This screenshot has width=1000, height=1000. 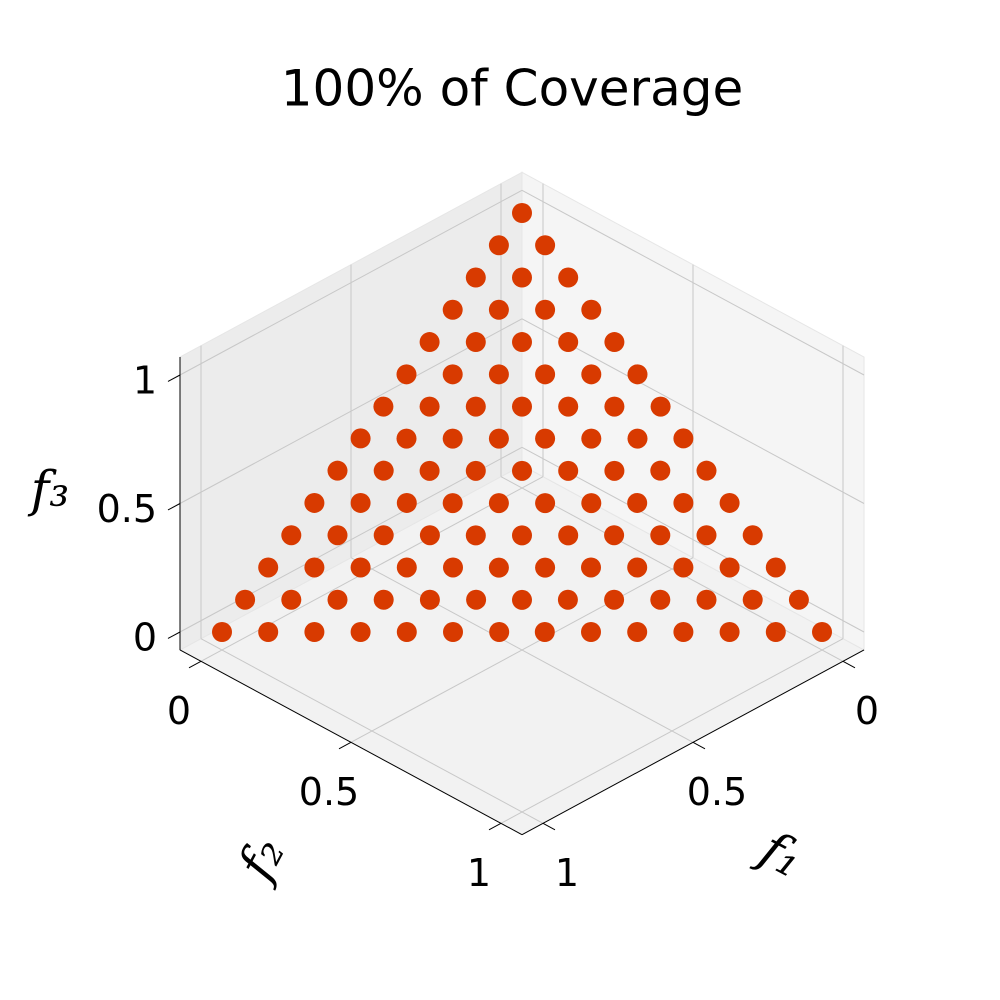 I want to click on y-axis-label: f₂, so click(x=260, y=859).